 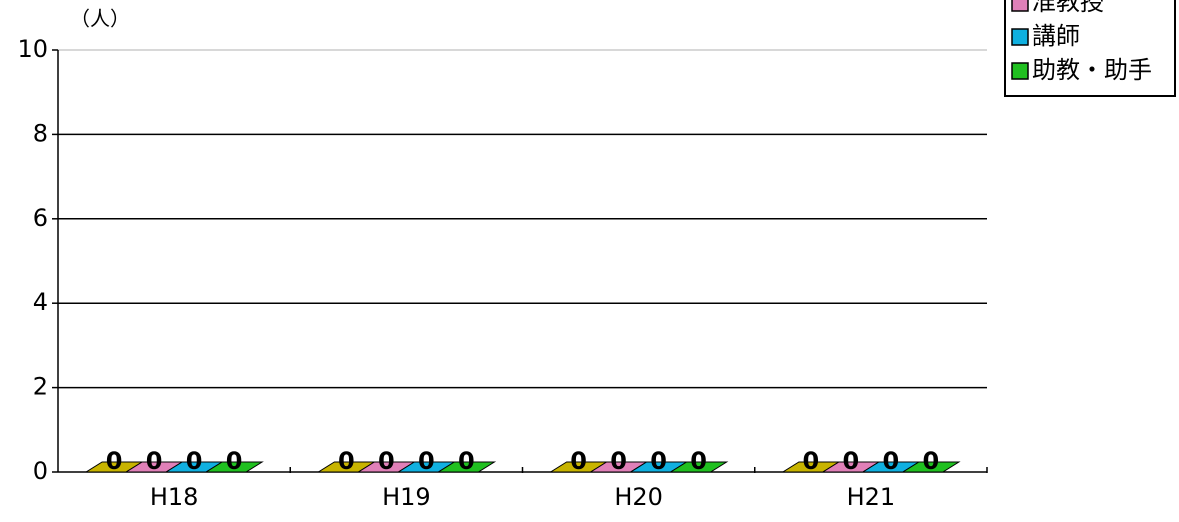 I want to click on y-tick-label: 8, so click(x=40, y=133).